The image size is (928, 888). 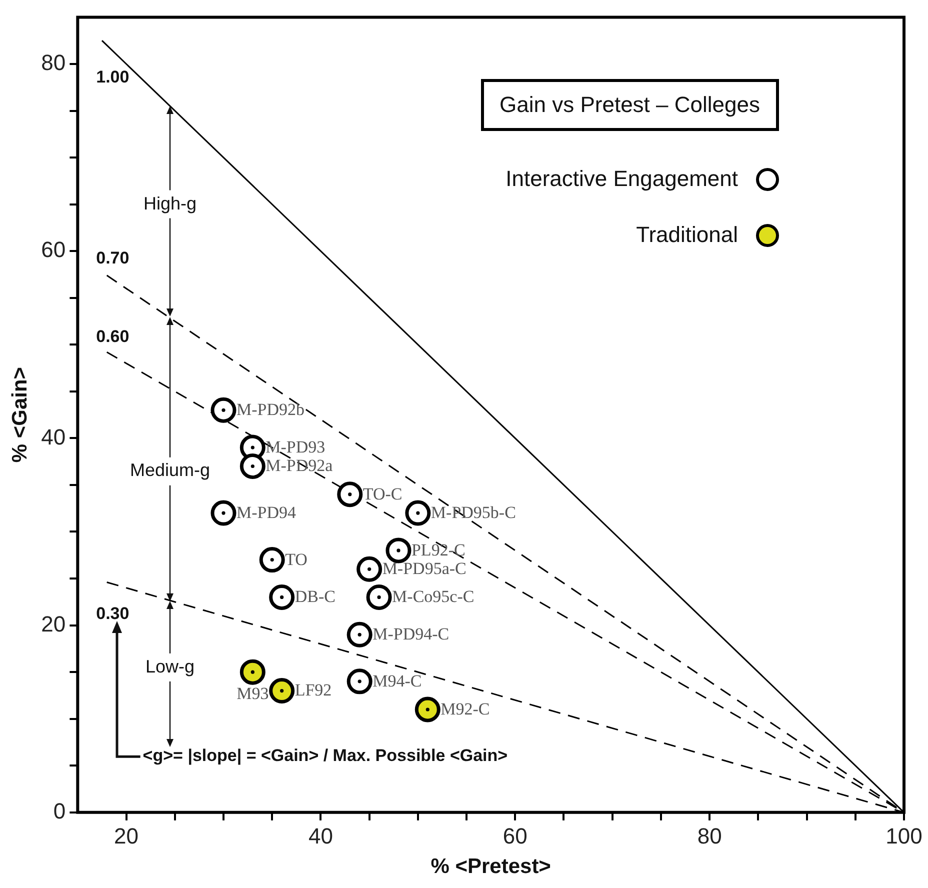 I want to click on annotation: High-g, so click(x=170, y=203).